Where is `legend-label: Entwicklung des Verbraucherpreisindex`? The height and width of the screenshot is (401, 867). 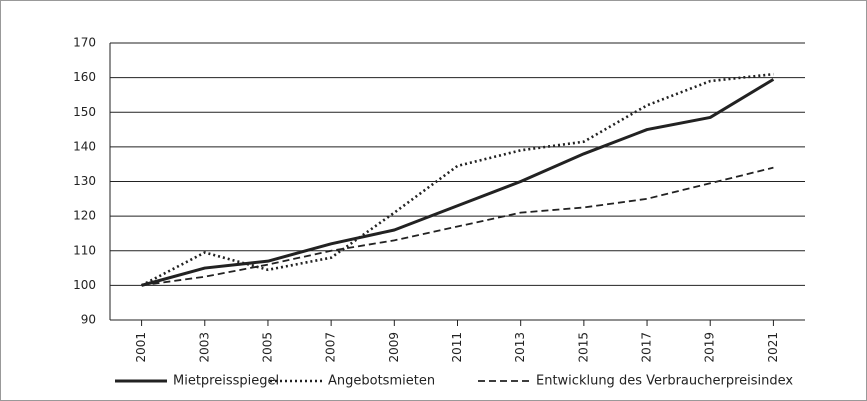
legend-label: Entwicklung des Verbraucherpreisindex is located at coordinates (664, 381).